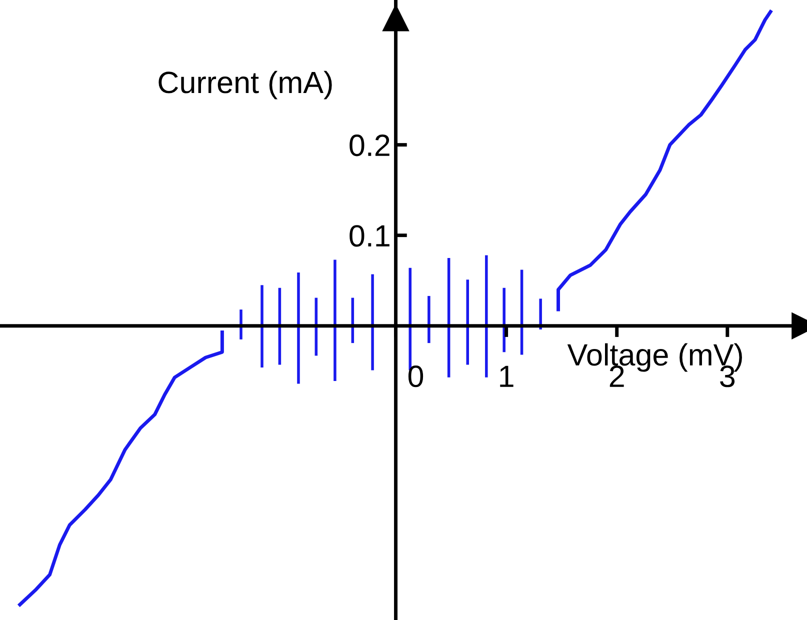 This screenshot has width=807, height=620. Describe the element at coordinates (507, 376) in the screenshot. I see `x-tick-label: 1` at that location.